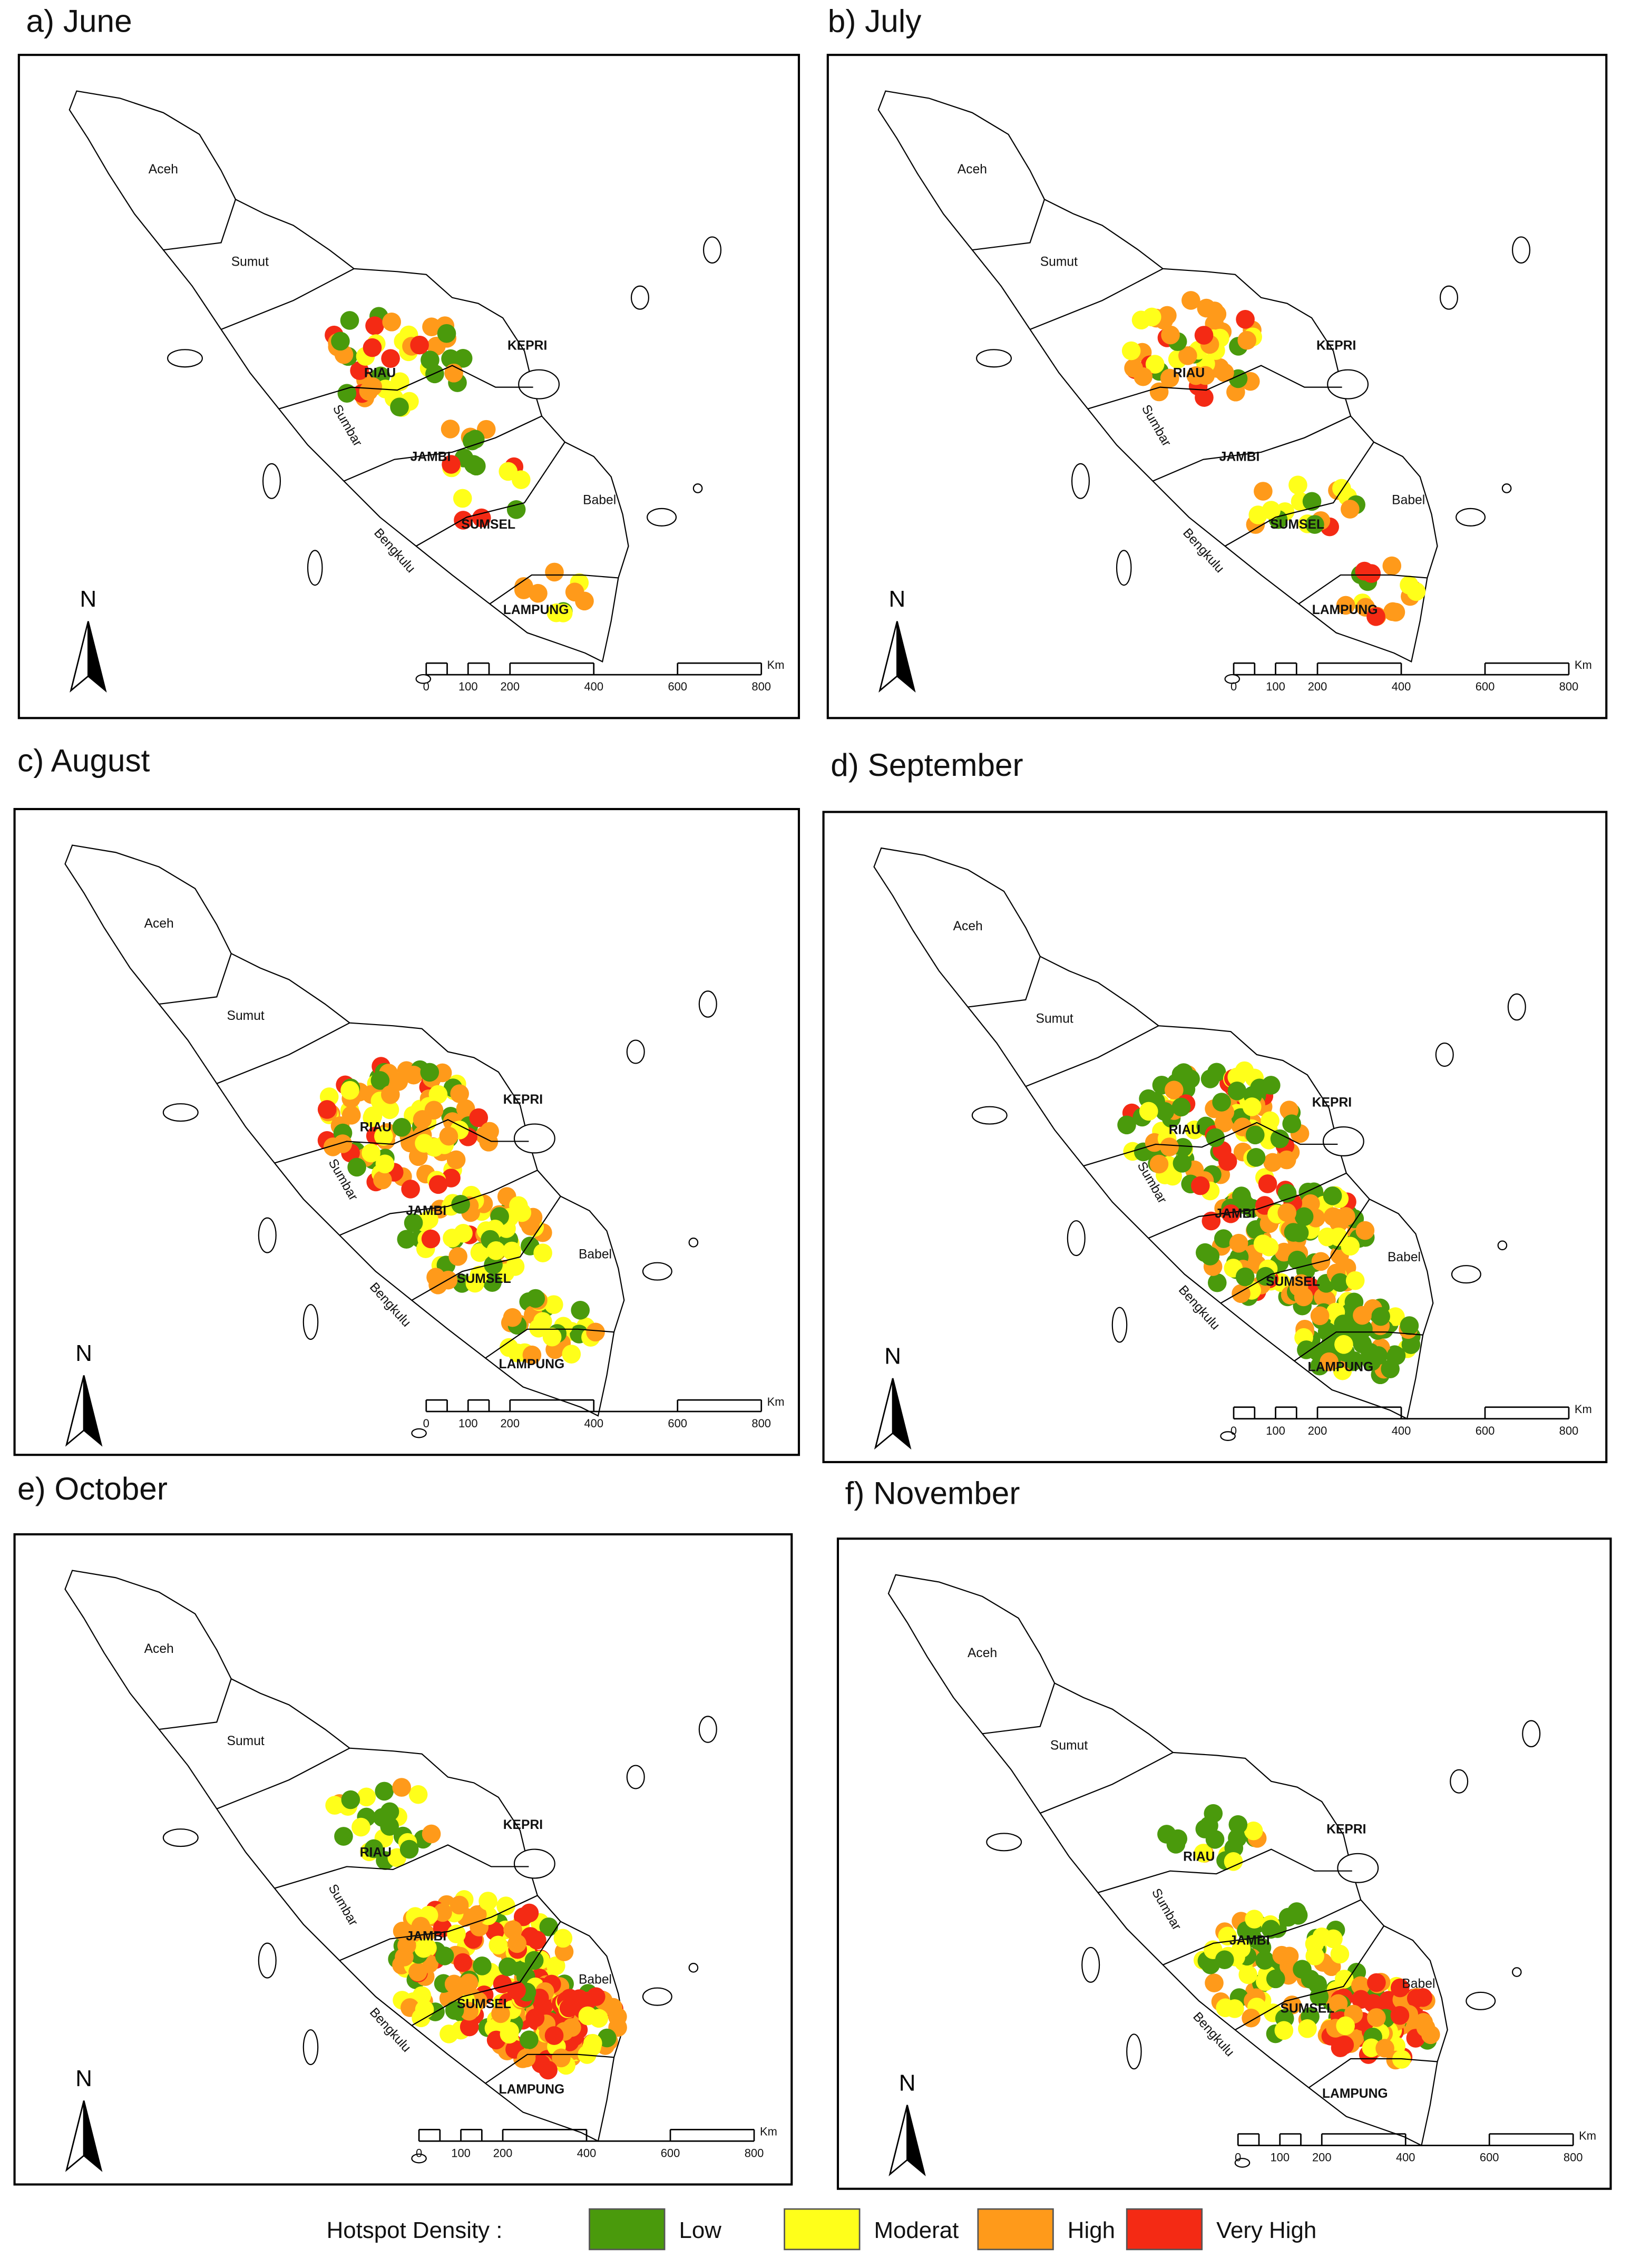 Image resolution: width=1631 pixels, height=2268 pixels. What do you see at coordinates (484, 1279) in the screenshot?
I see `region-label: SUMSEL` at bounding box center [484, 1279].